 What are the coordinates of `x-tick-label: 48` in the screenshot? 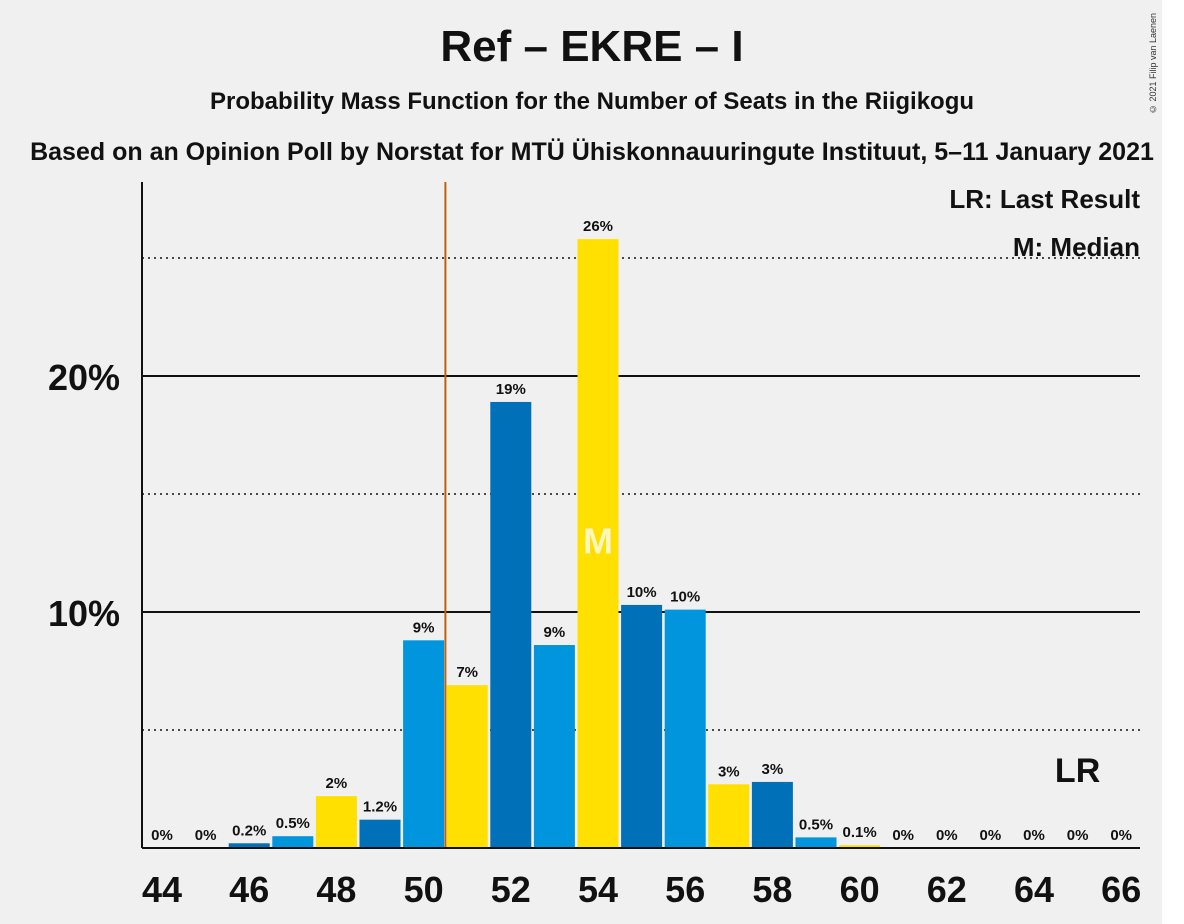 It's located at (336, 889).